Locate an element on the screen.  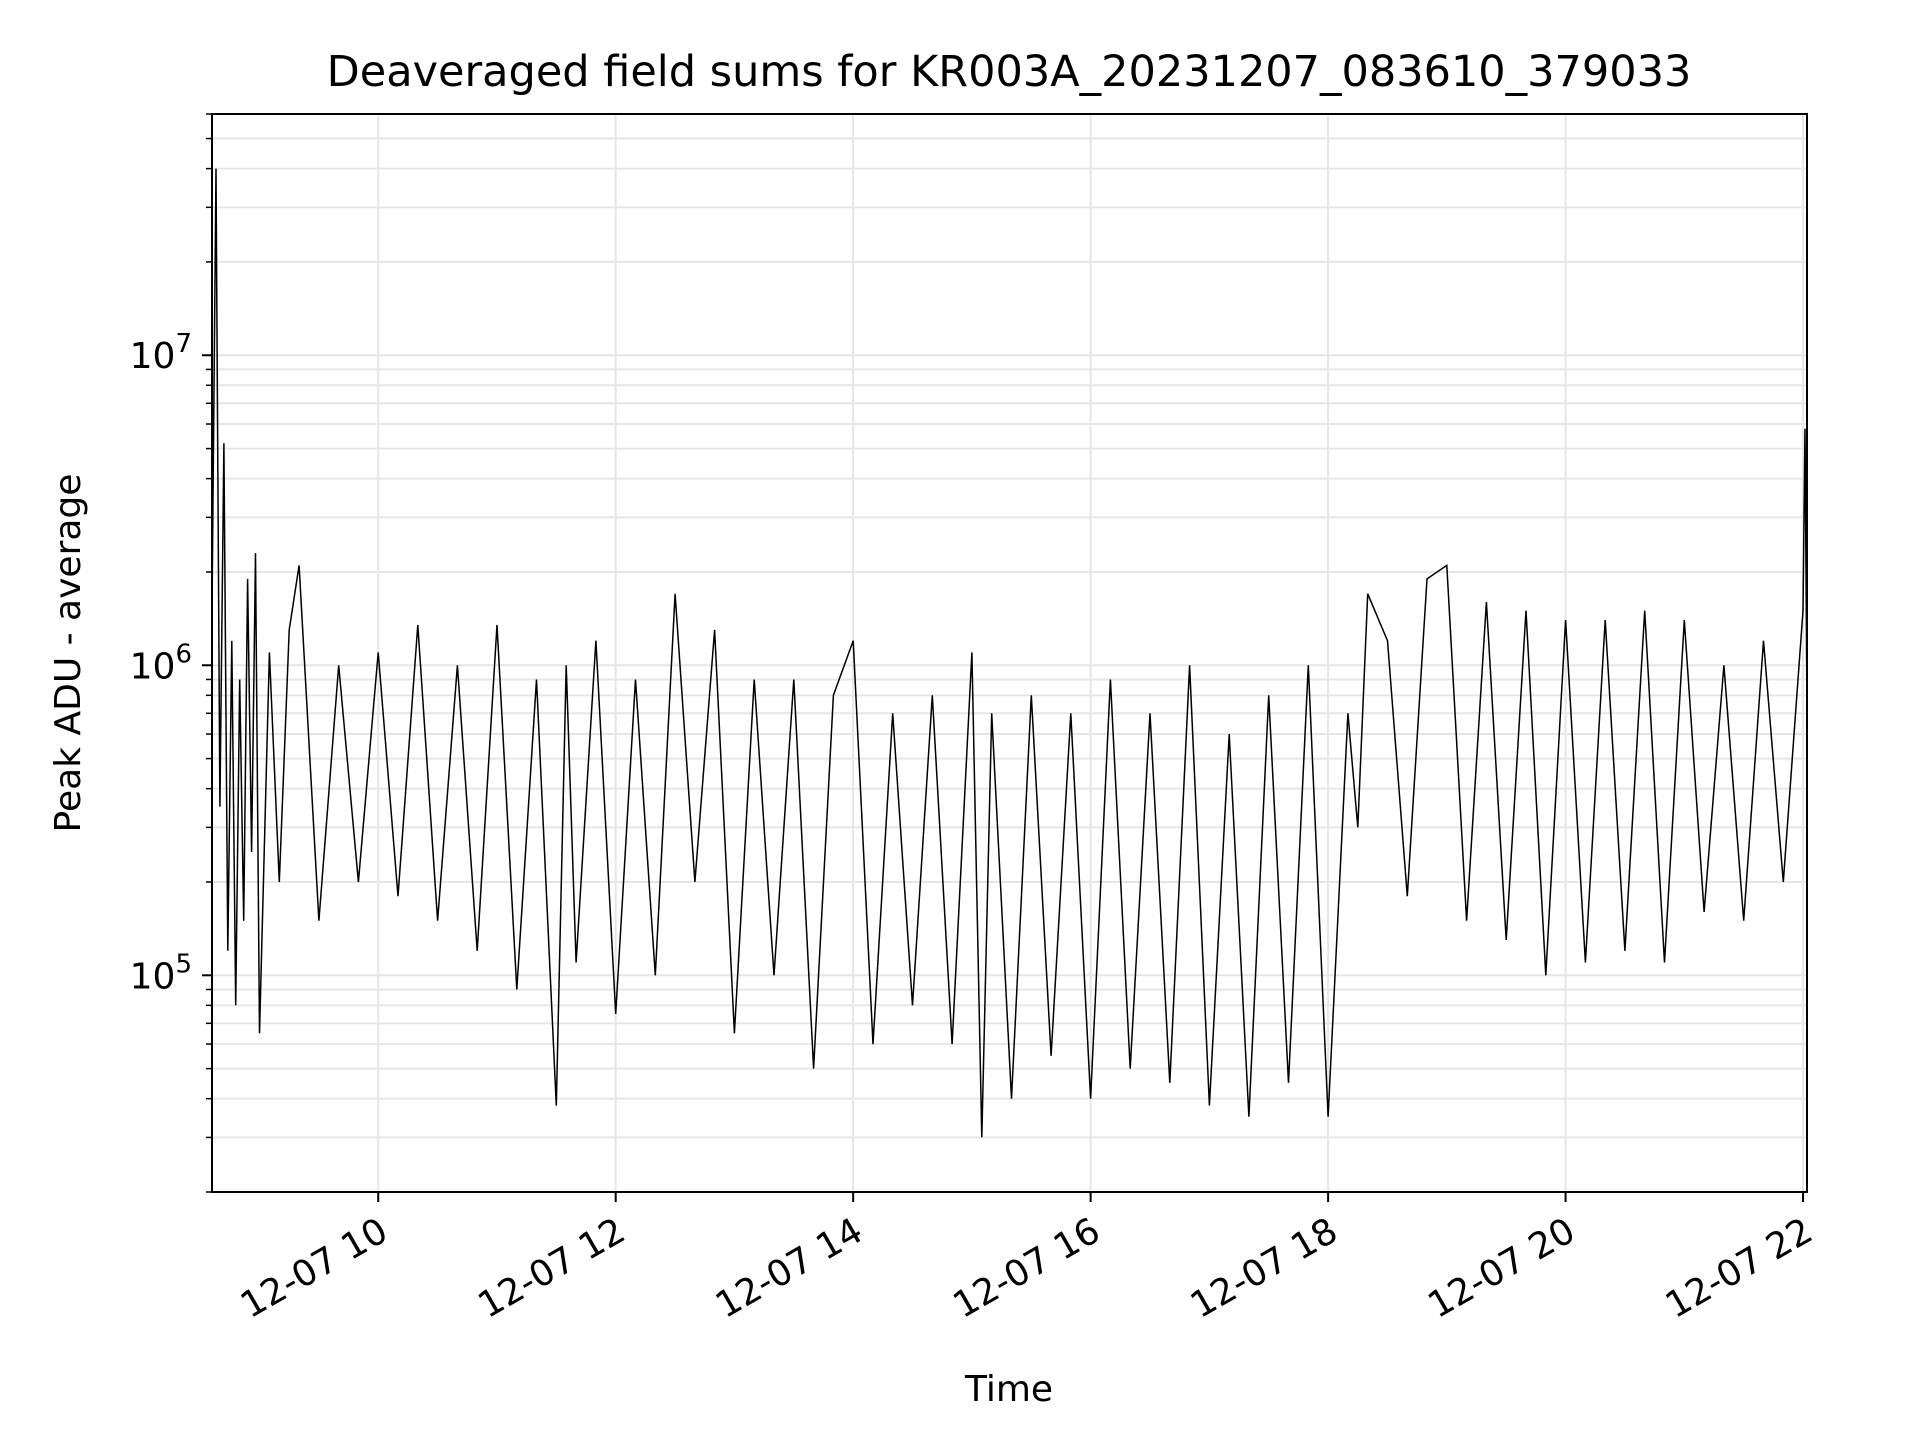
y-tick-label: 10⁵ is located at coordinates (161, 973).